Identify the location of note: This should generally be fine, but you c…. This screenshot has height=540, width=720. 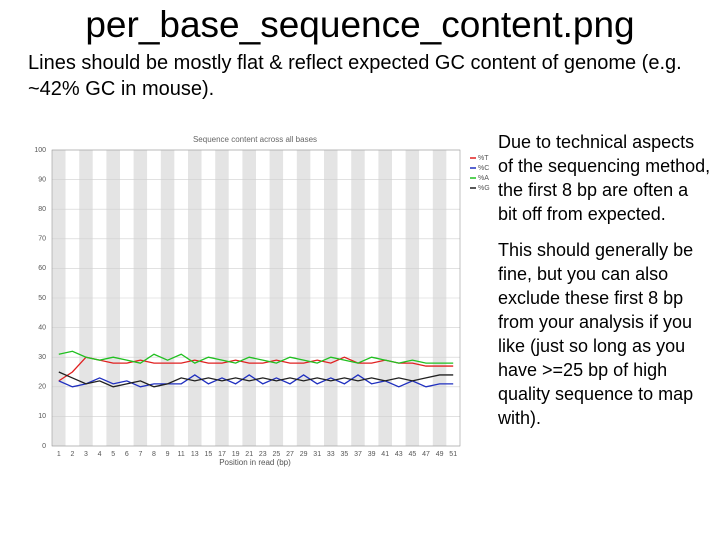
(596, 334).